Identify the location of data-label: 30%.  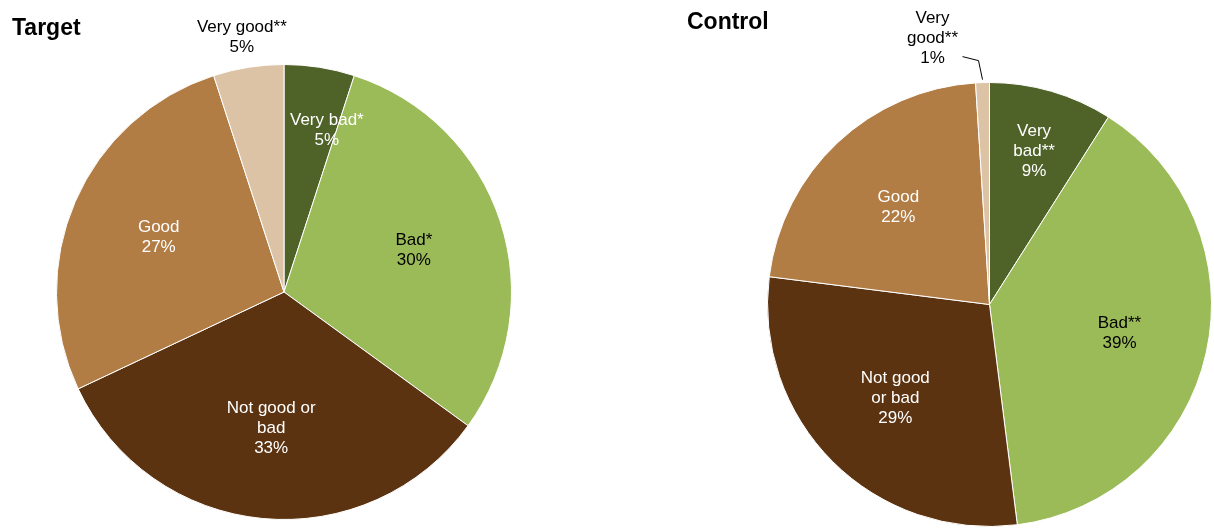
(413, 259).